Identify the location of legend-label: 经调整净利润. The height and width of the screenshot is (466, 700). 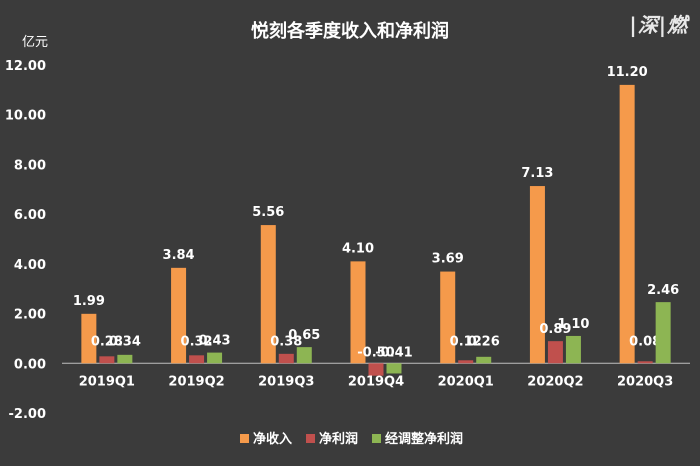
(424, 439).